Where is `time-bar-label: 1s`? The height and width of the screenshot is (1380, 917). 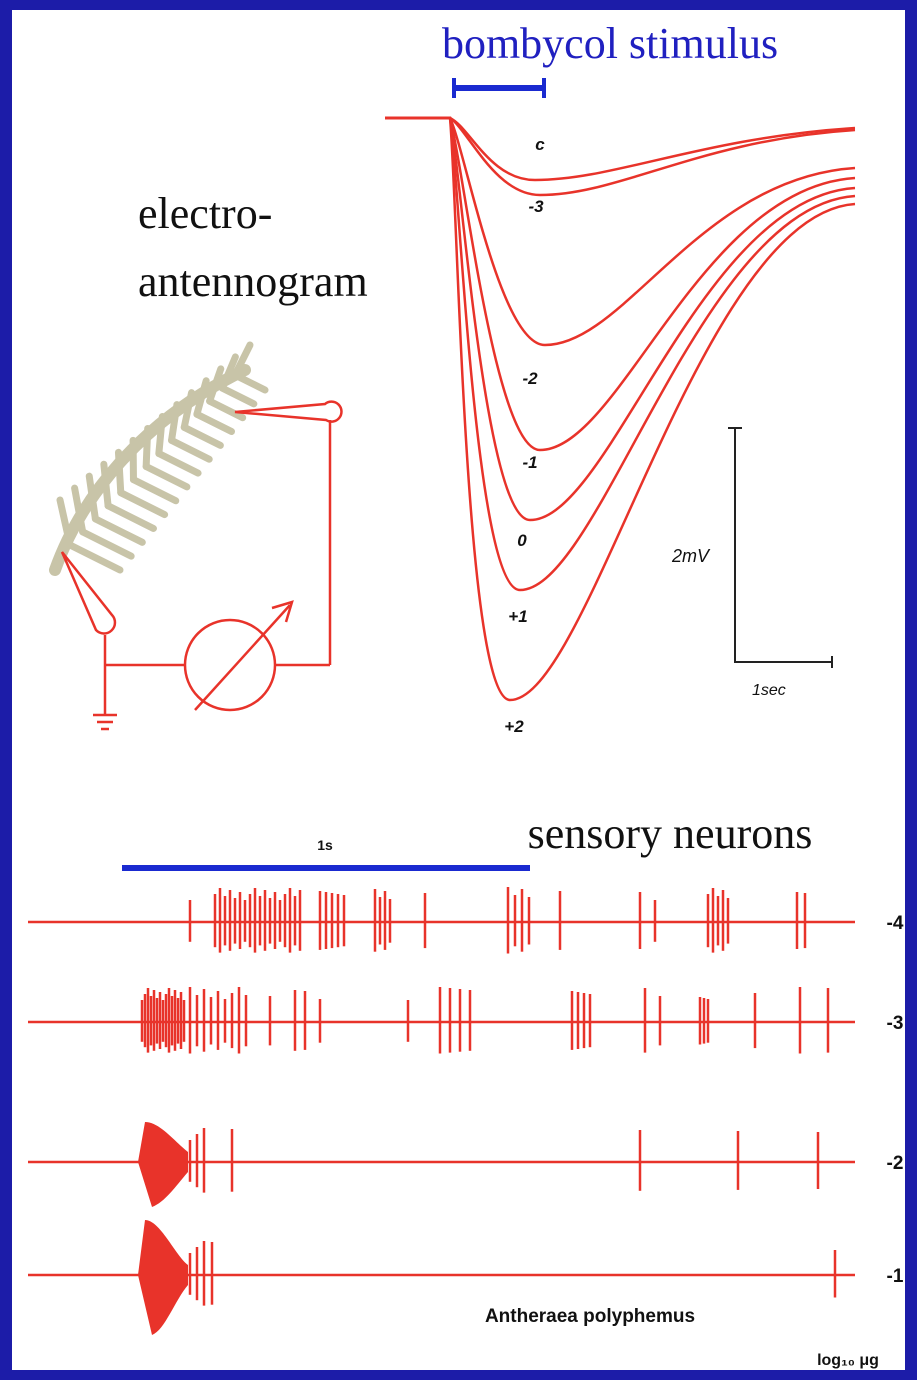 time-bar-label: 1s is located at coordinates (325, 845).